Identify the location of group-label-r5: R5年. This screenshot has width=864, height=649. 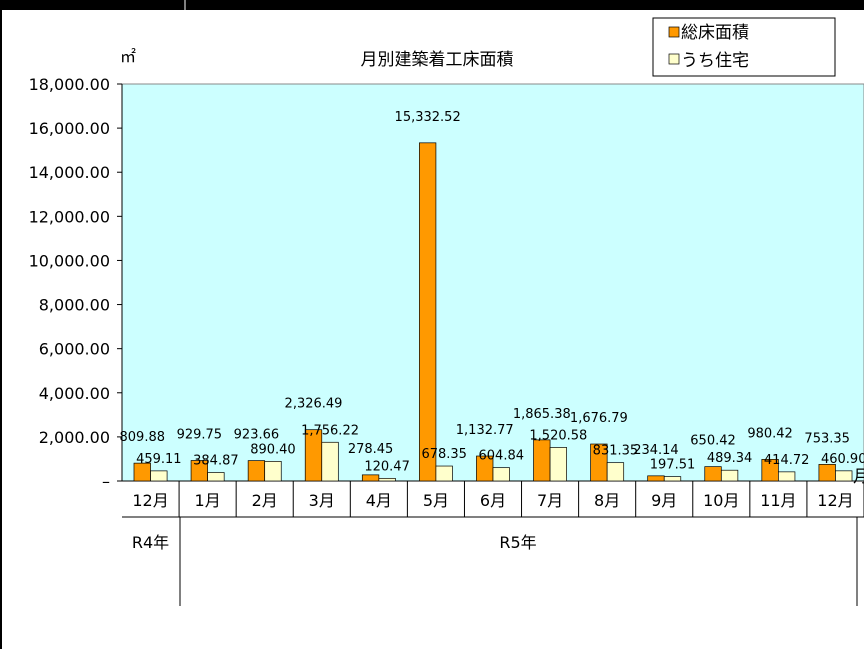
(517, 542).